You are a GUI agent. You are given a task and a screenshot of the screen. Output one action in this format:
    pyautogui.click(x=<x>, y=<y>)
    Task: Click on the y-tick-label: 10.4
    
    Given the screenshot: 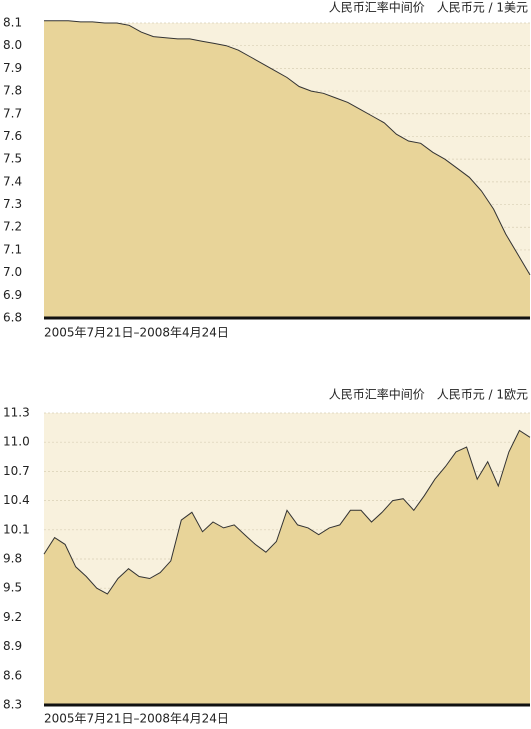 What is the action you would take?
    pyautogui.click(x=16, y=500)
    